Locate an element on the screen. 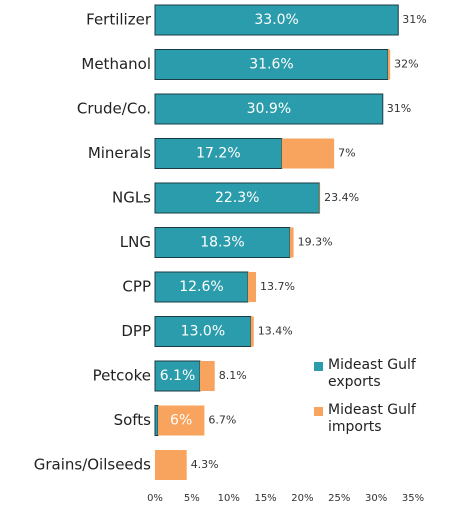 The height and width of the screenshot is (524, 461). value-label: 33.0% is located at coordinates (276, 20).